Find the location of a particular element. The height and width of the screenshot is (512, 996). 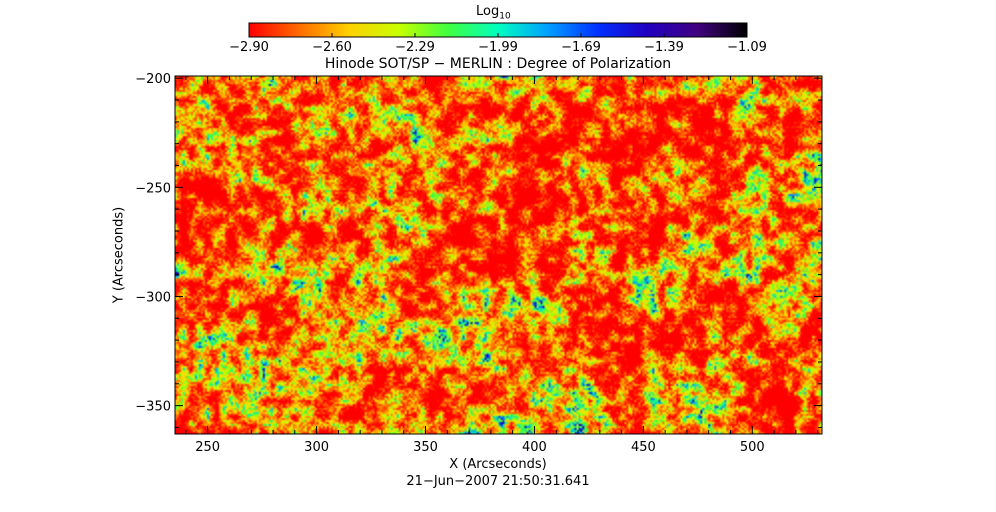

colorbar: −2.90 −2.60 −2.29 −1.99 −1.69 −1.39 −1.09 is located at coordinates (498, 38).